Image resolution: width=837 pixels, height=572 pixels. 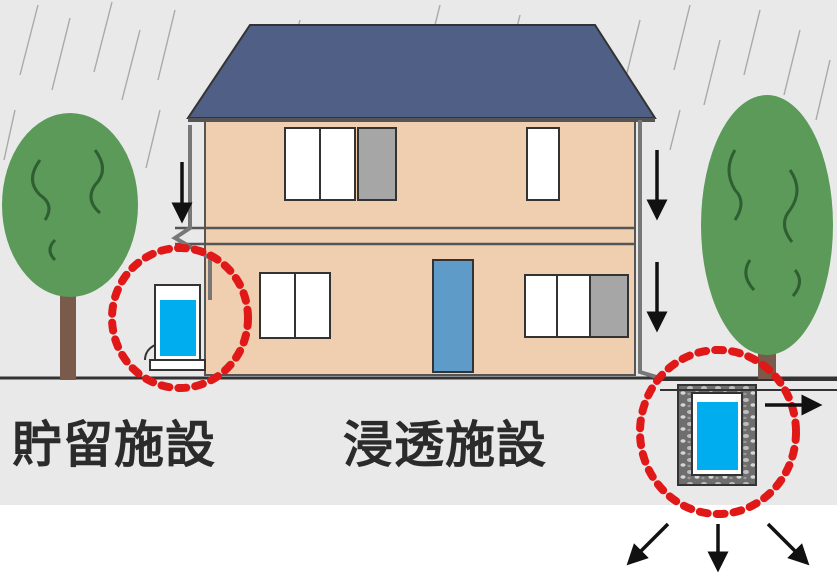 What do you see at coordinates (418, 538) in the screenshot?
I see `lower-white-area` at bounding box center [418, 538].